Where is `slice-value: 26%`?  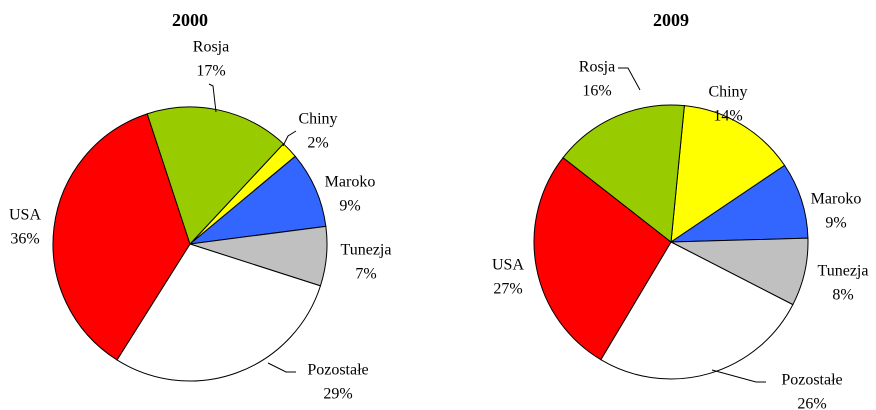 slice-value: 26% is located at coordinates (811, 403).